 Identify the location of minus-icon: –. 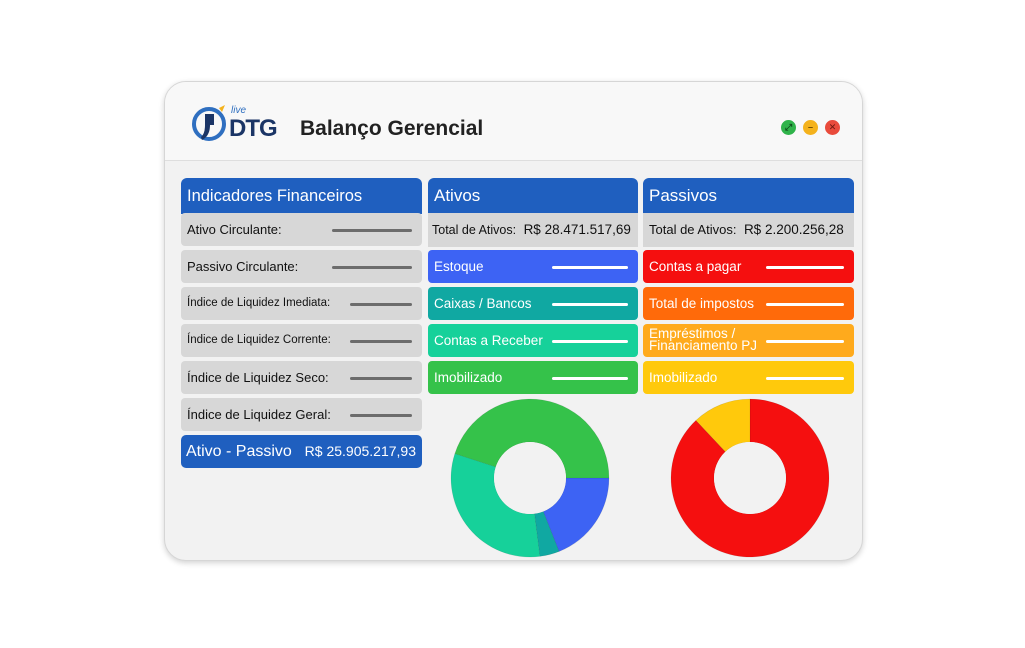
(810, 127).